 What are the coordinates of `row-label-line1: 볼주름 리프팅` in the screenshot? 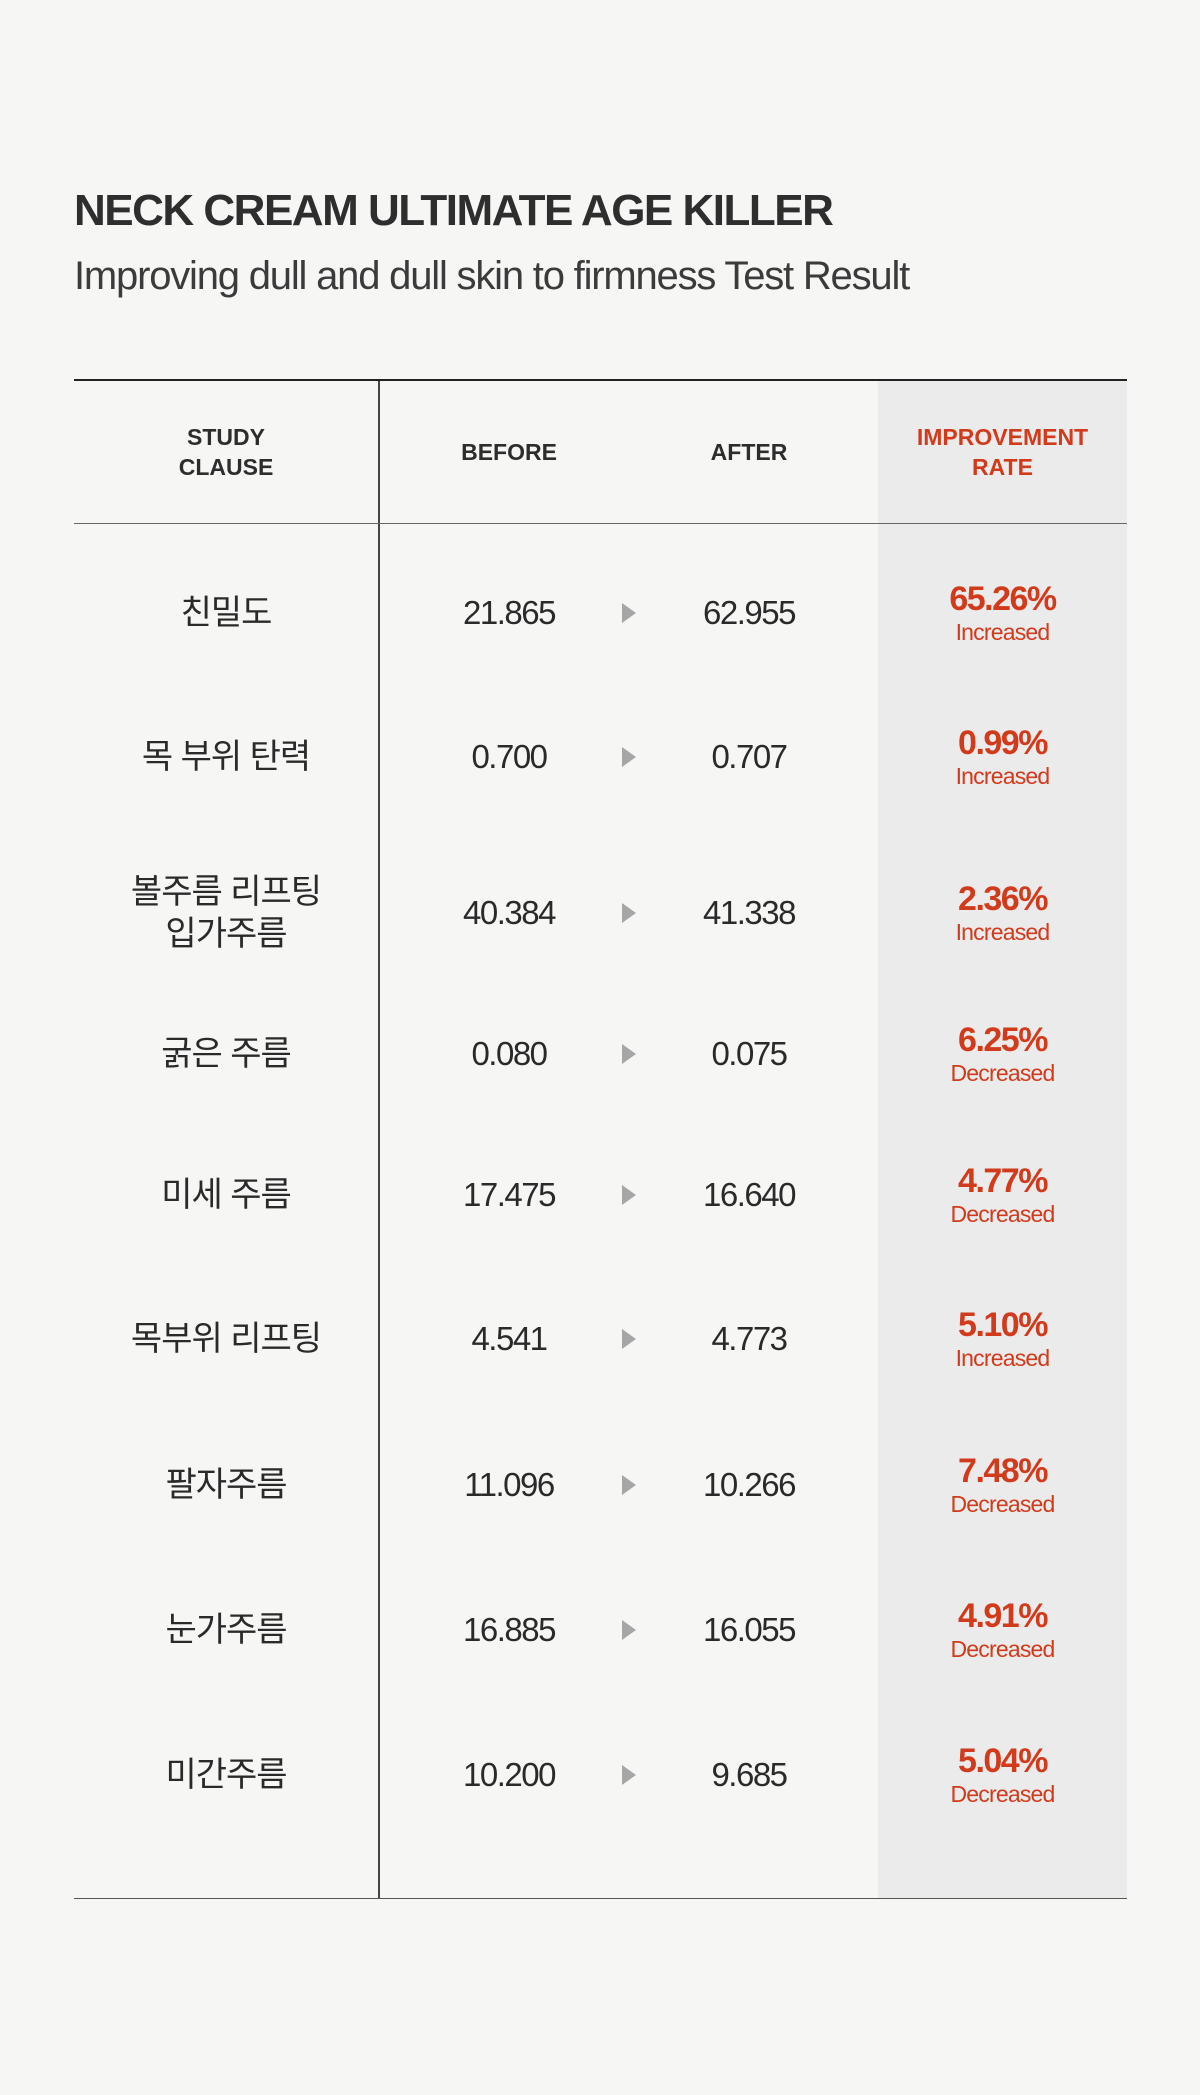 It's located at (226, 892).